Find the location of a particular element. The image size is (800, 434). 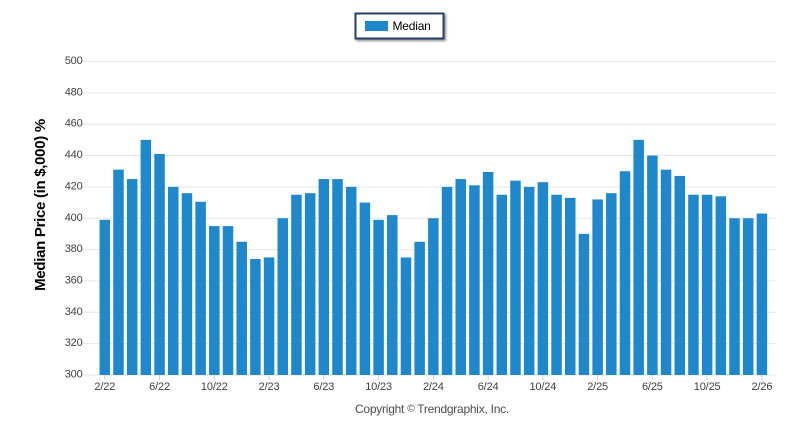

svg-text: 10/22 is located at coordinates (214, 387).